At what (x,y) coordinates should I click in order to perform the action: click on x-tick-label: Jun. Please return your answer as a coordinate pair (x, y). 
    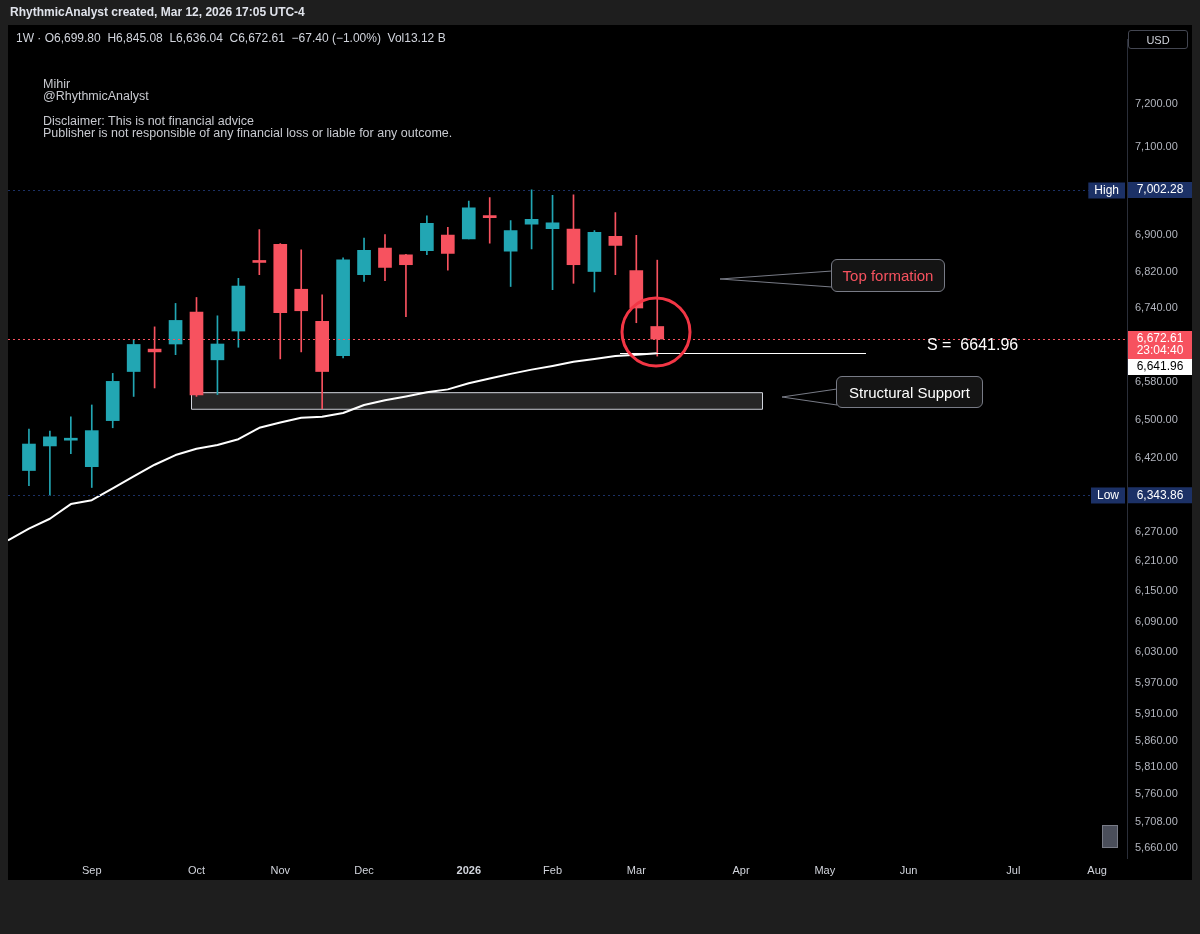
    Looking at the image, I should click on (908, 869).